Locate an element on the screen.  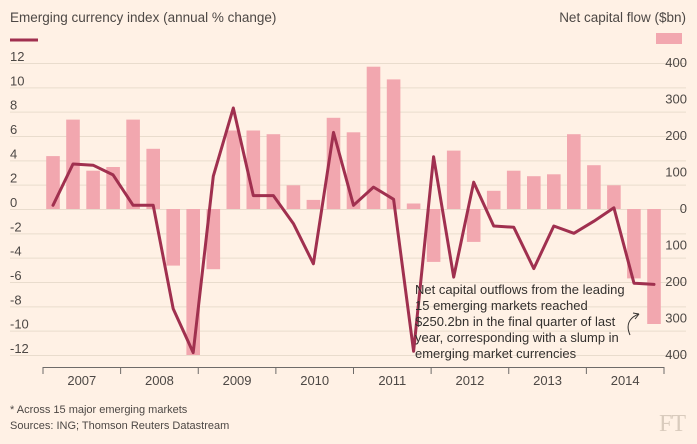
annotation-line-5: emerging market currencies is located at coordinates (496, 353).